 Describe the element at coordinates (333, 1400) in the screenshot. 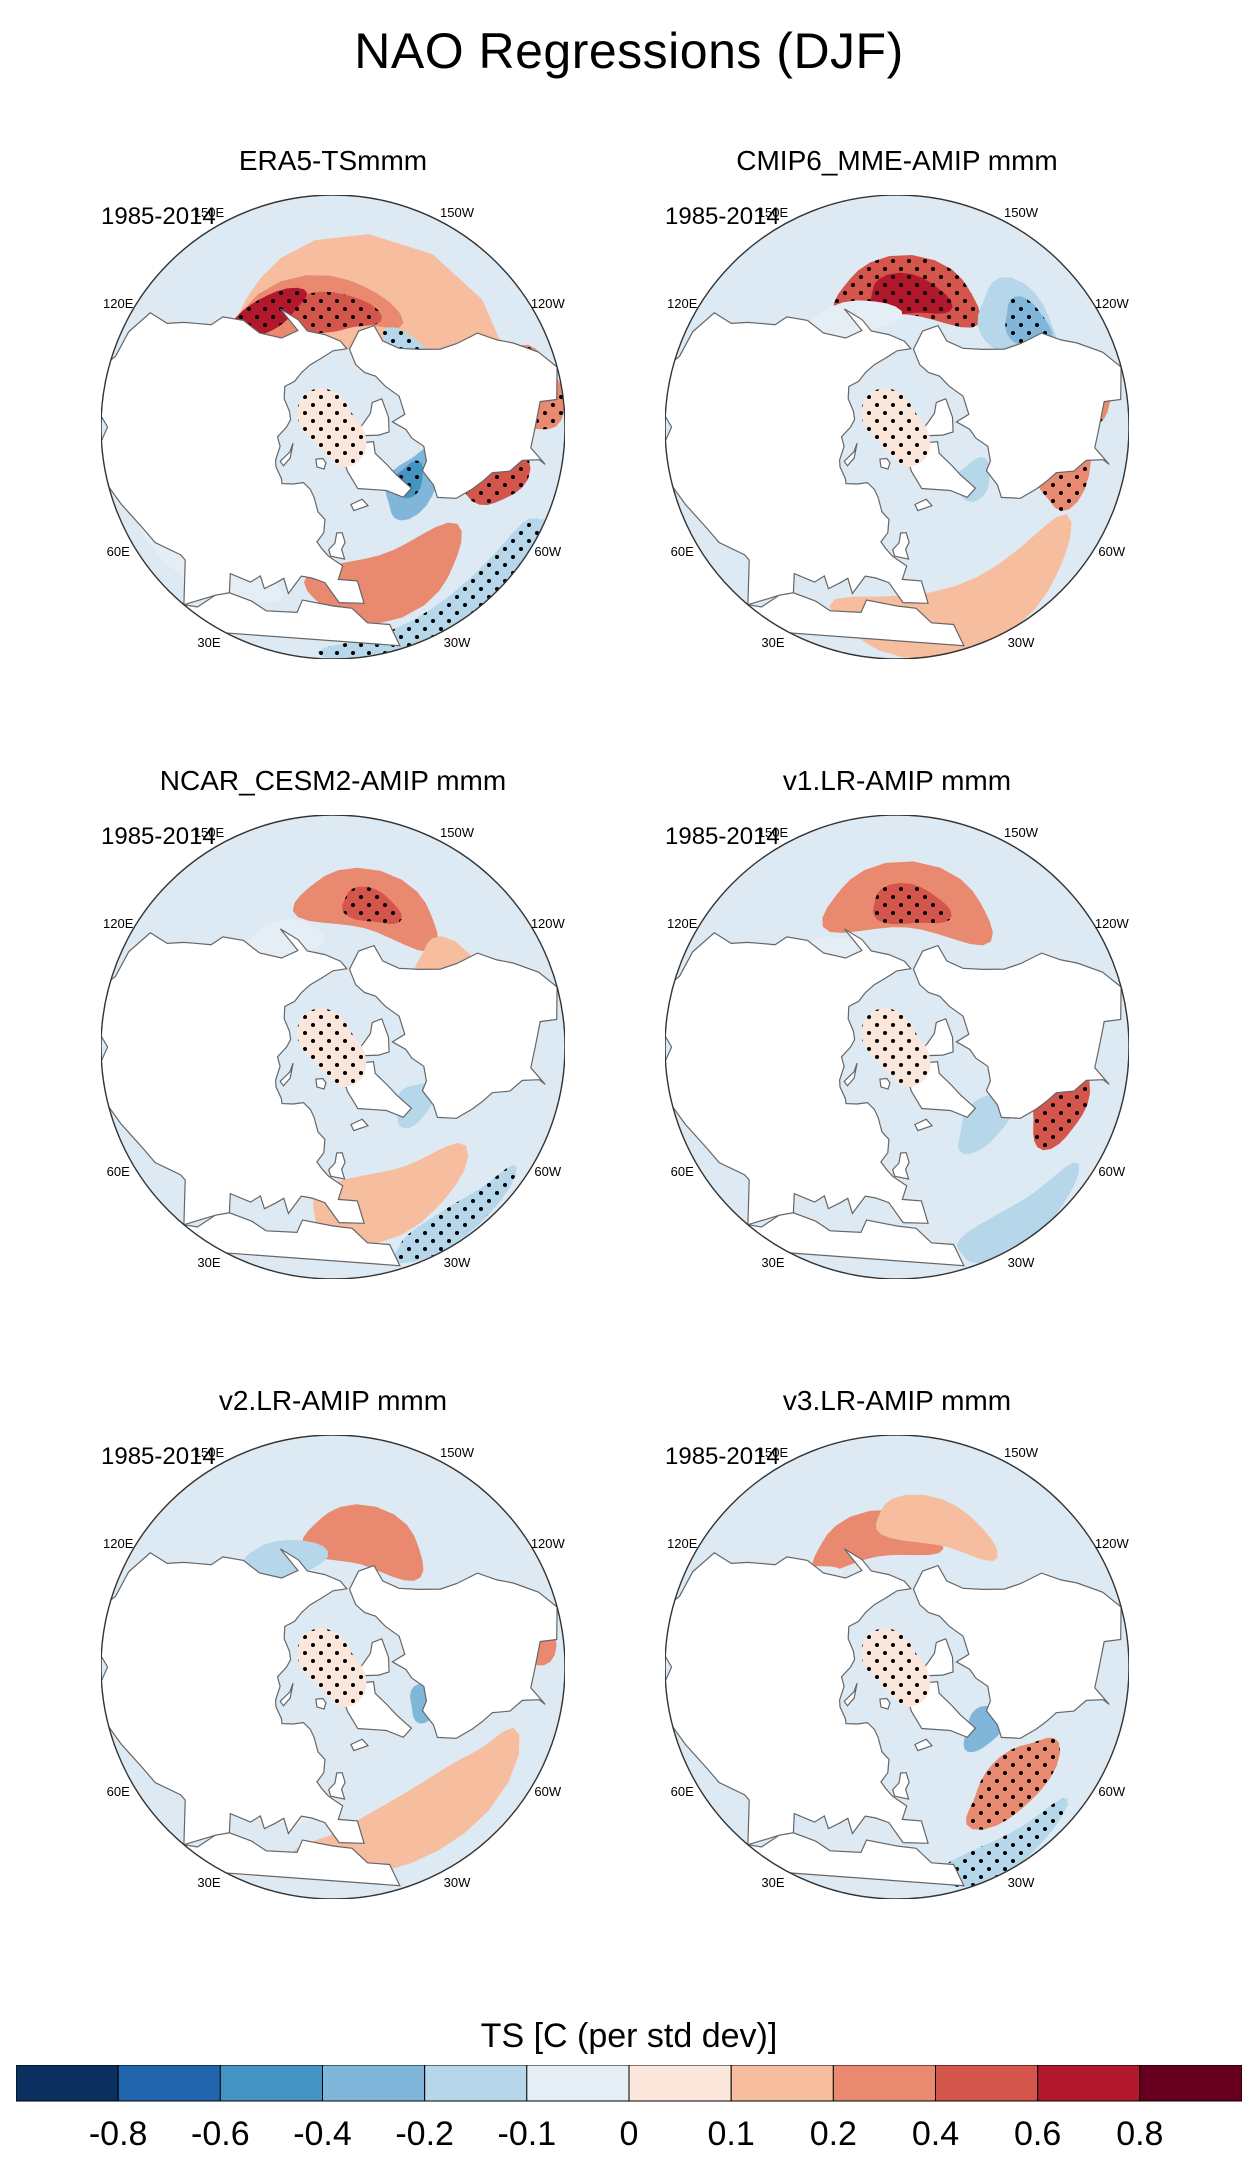

I see `panel-title: v2.LR-AMIP mmm` at that location.